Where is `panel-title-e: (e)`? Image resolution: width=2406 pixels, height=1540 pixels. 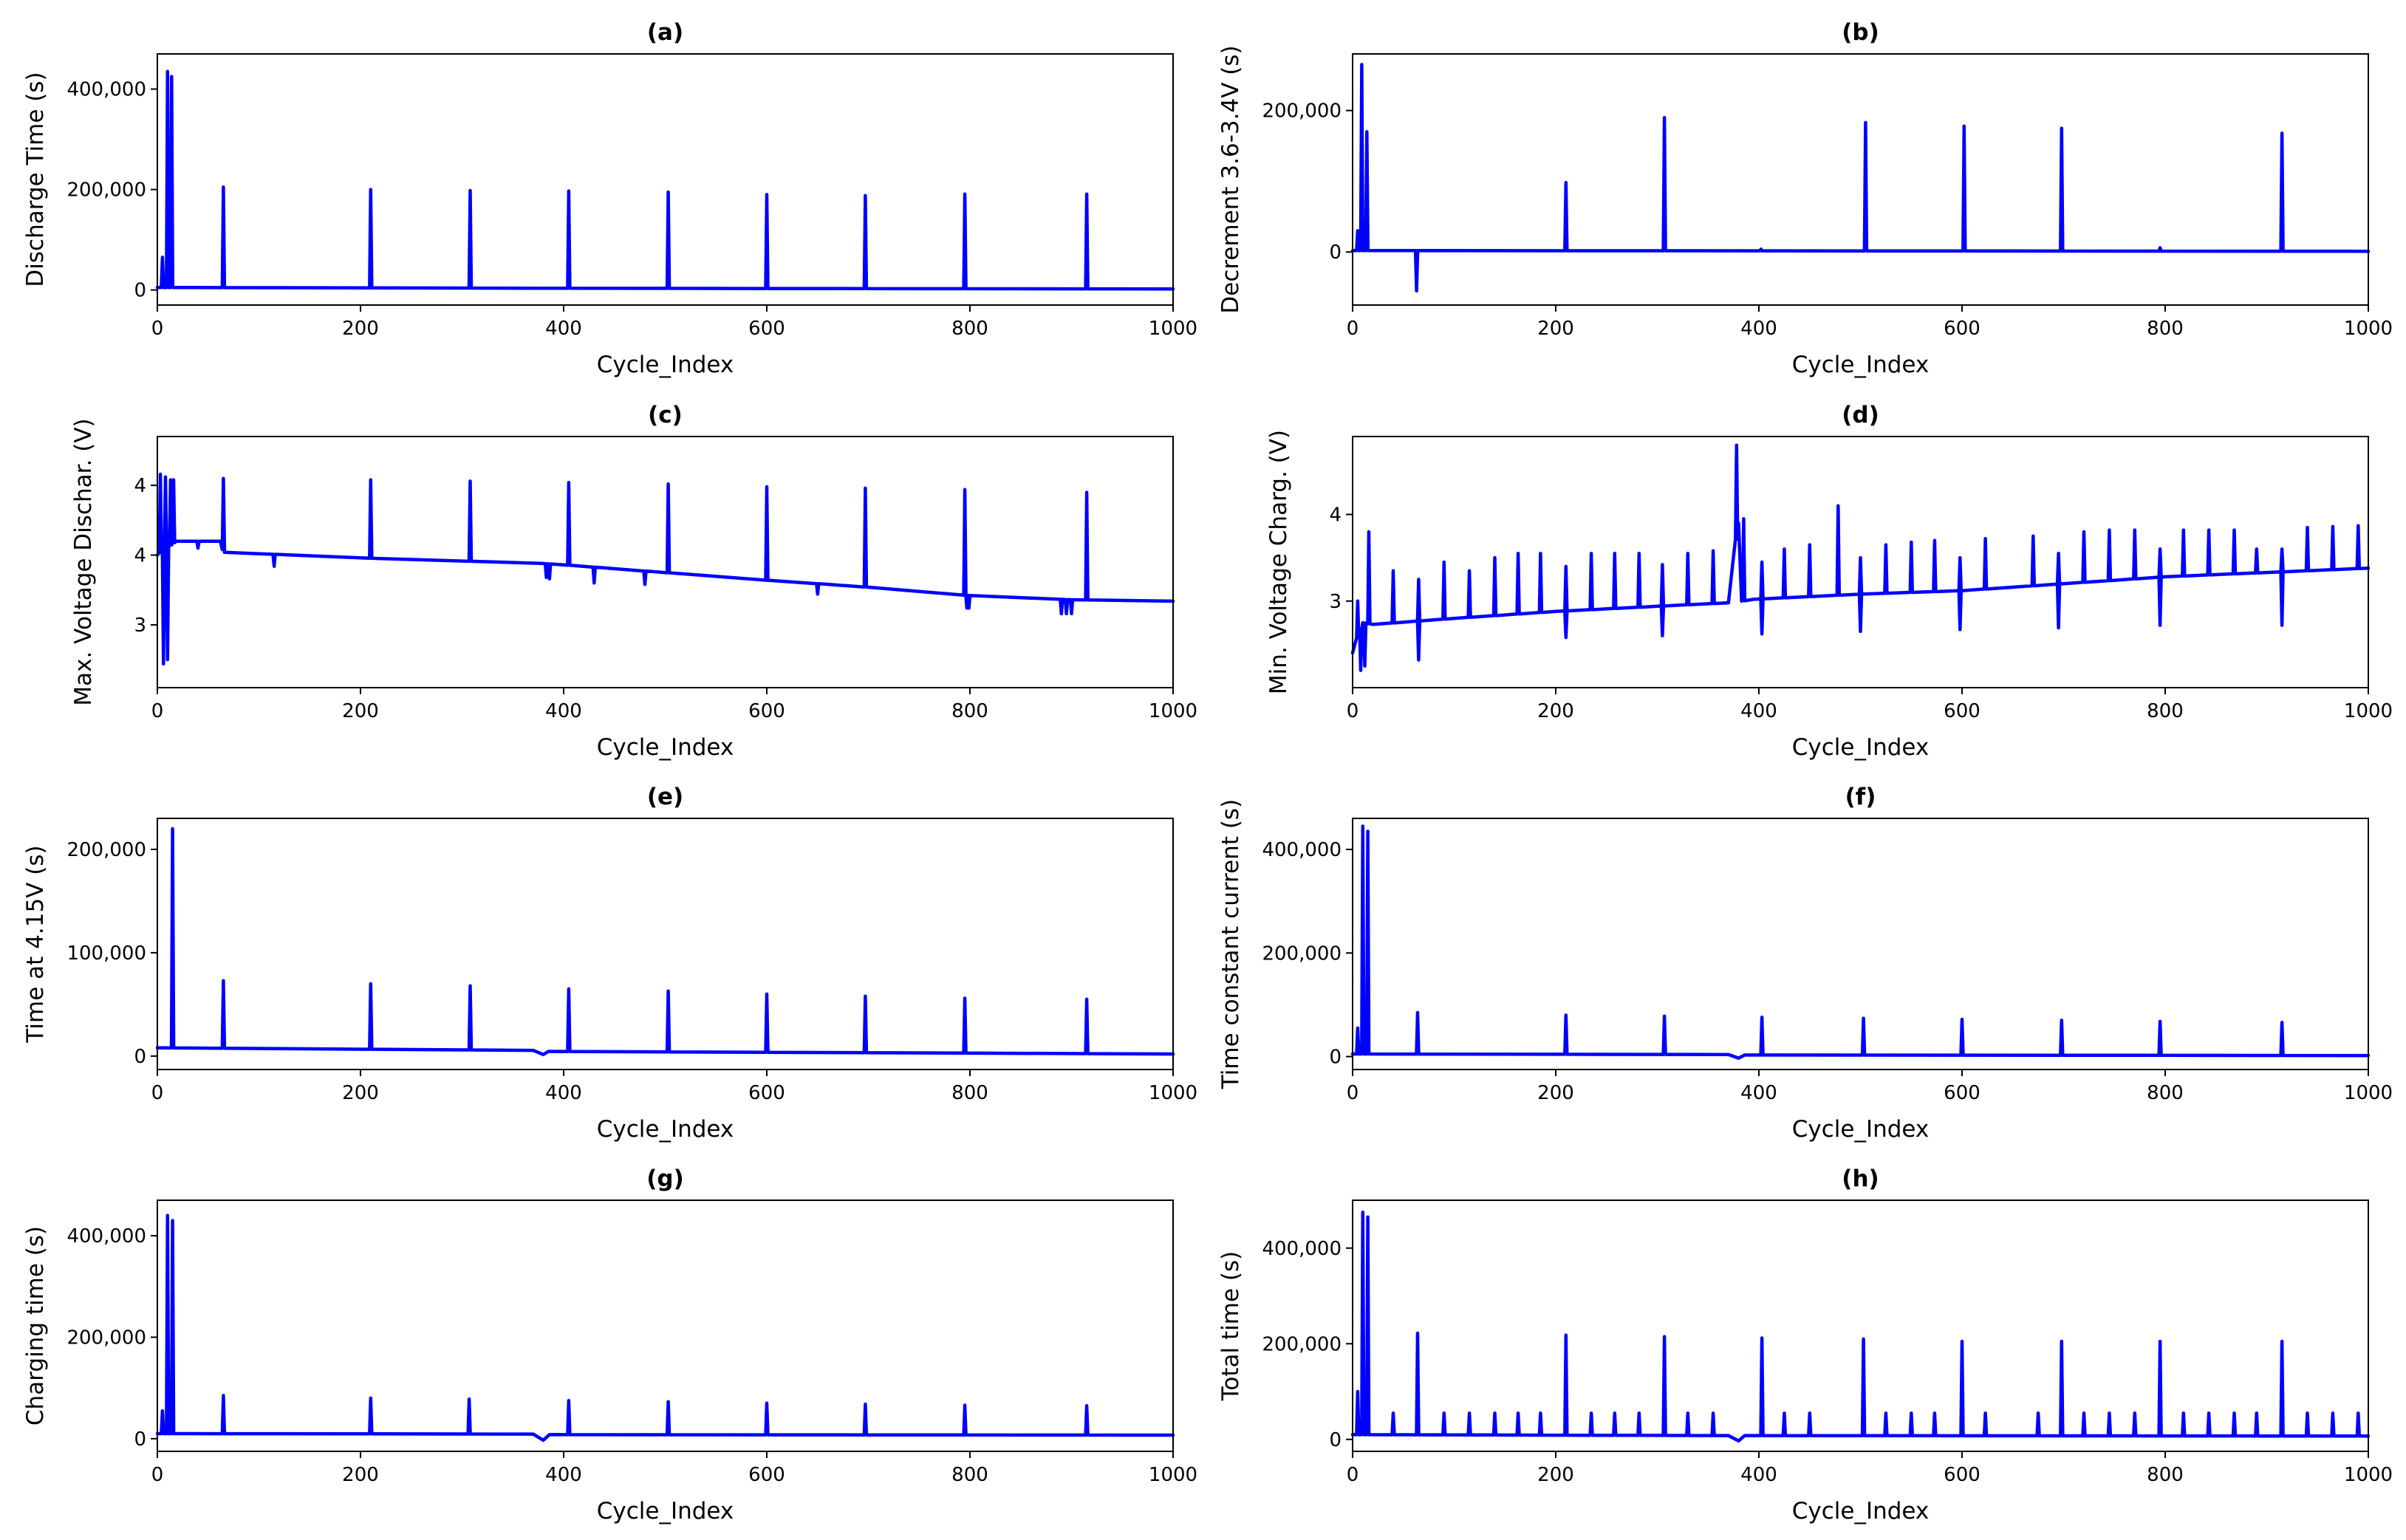
panel-title-e: (e) is located at coordinates (665, 797).